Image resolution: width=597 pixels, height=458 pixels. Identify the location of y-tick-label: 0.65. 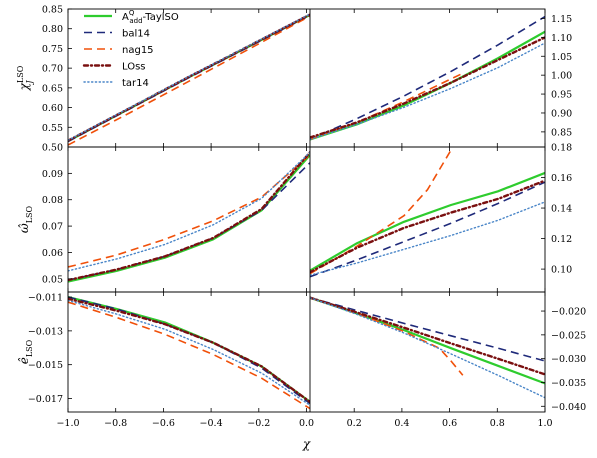
(52, 88).